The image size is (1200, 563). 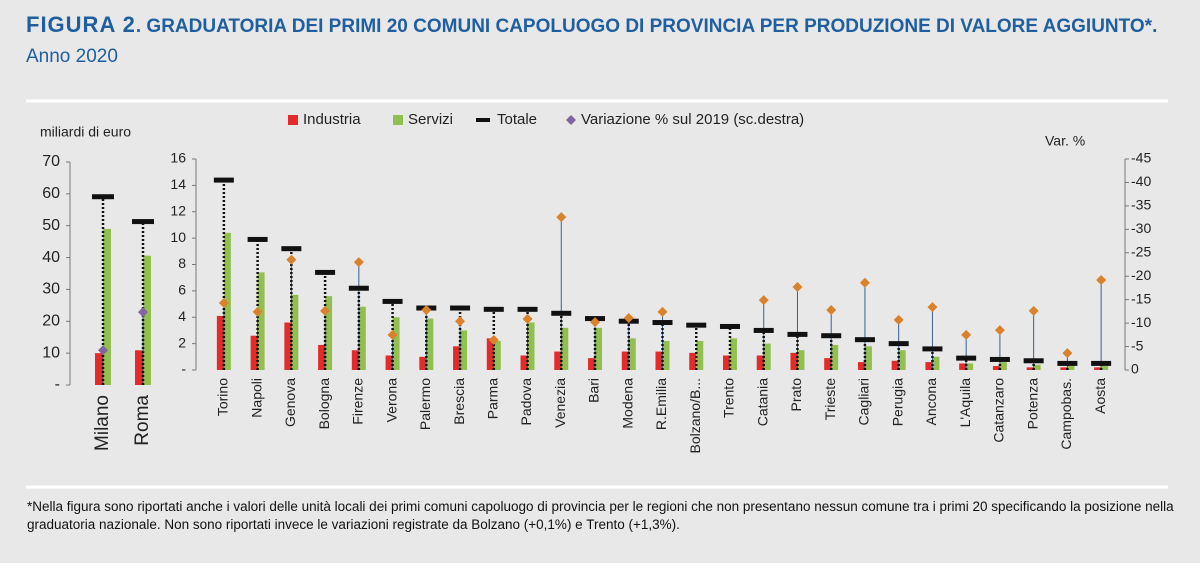 I want to click on title-label: FIGURA 2, so click(x=81, y=24).